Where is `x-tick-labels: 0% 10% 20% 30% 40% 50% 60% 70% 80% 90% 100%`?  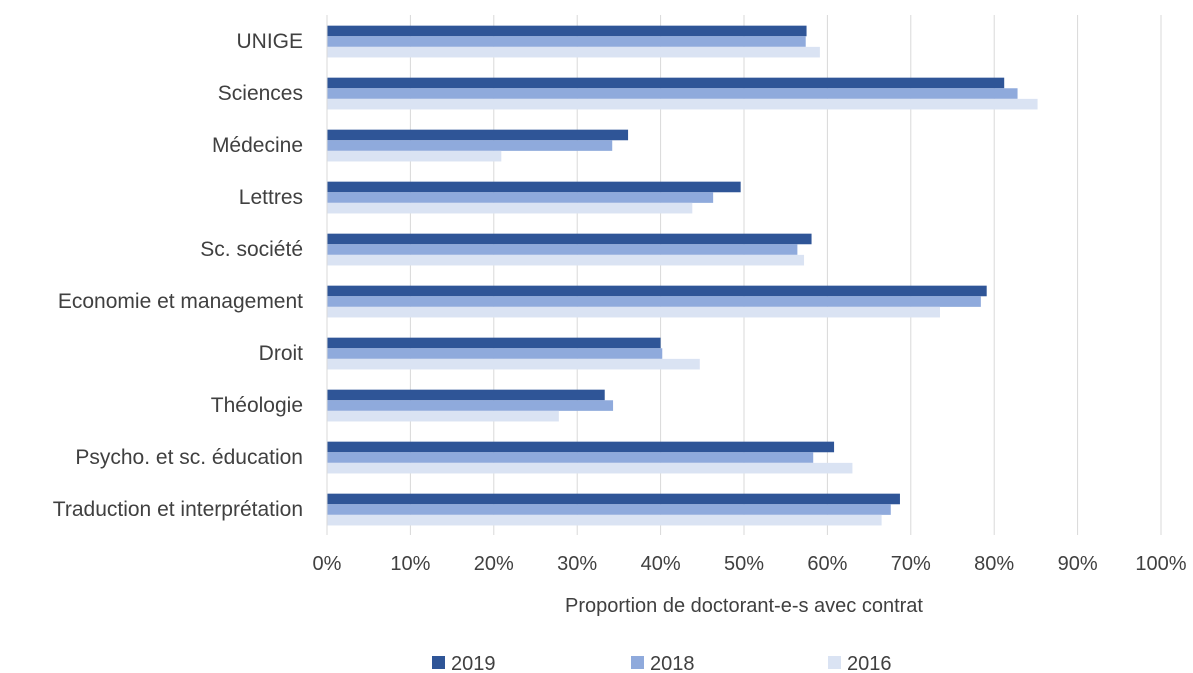
x-tick-labels: 0% 10% 20% 30% 40% 50% 60% 70% 80% 90% 100% is located at coordinates (750, 564).